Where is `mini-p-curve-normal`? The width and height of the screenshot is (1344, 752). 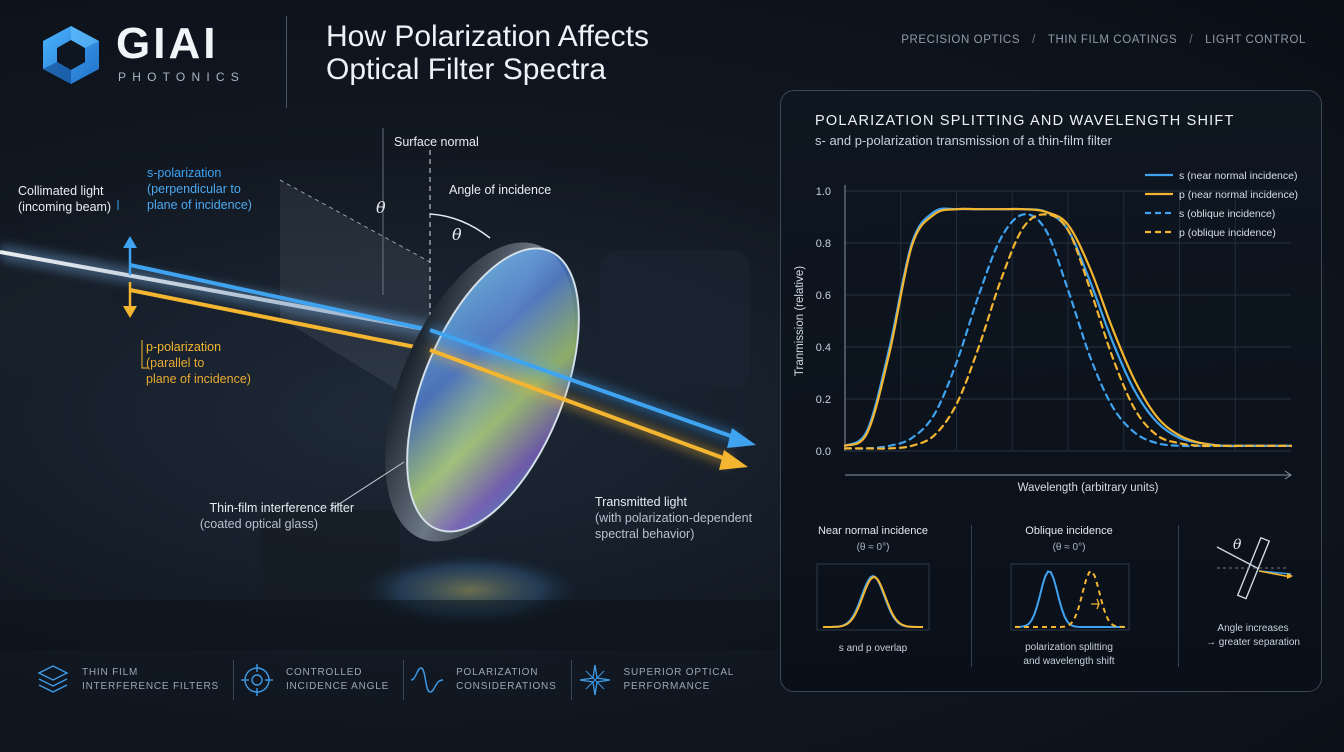 mini-p-curve-normal is located at coordinates (873, 602).